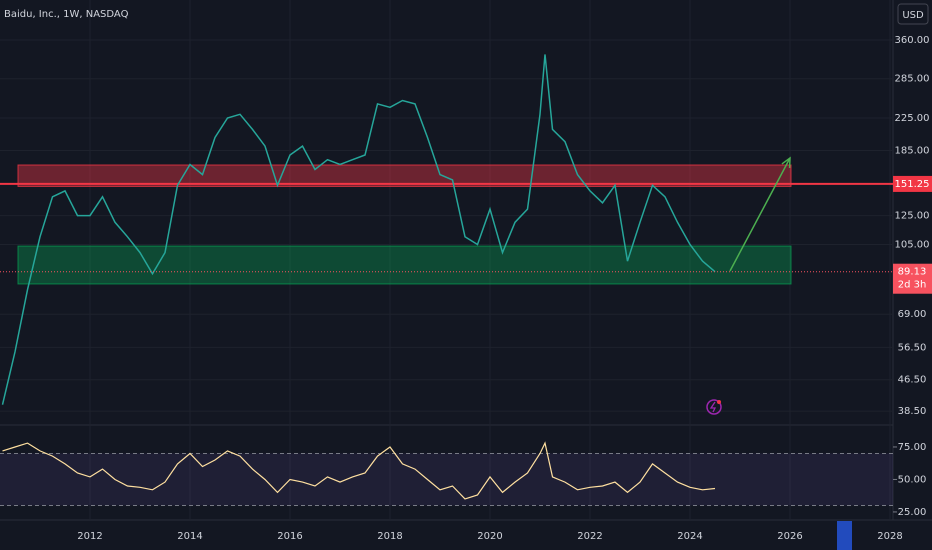 Image resolution: width=932 pixels, height=550 pixels. What do you see at coordinates (912, 479) in the screenshot?
I see `rsi-tick-label: 50.00` at bounding box center [912, 479].